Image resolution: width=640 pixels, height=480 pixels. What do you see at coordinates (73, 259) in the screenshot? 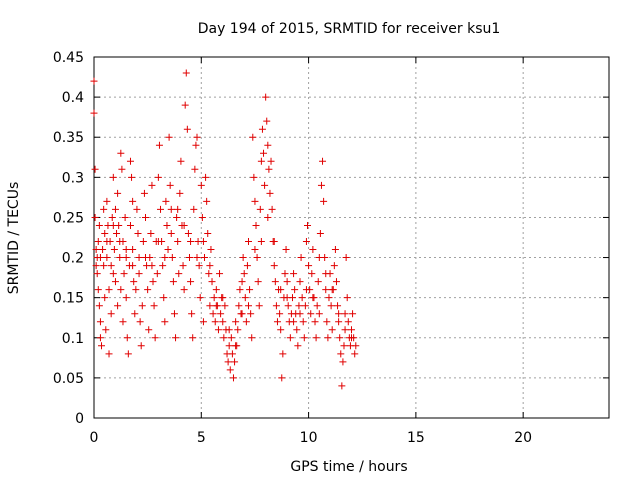
I see `y-tick-label: 0.2` at bounding box center [73, 259].